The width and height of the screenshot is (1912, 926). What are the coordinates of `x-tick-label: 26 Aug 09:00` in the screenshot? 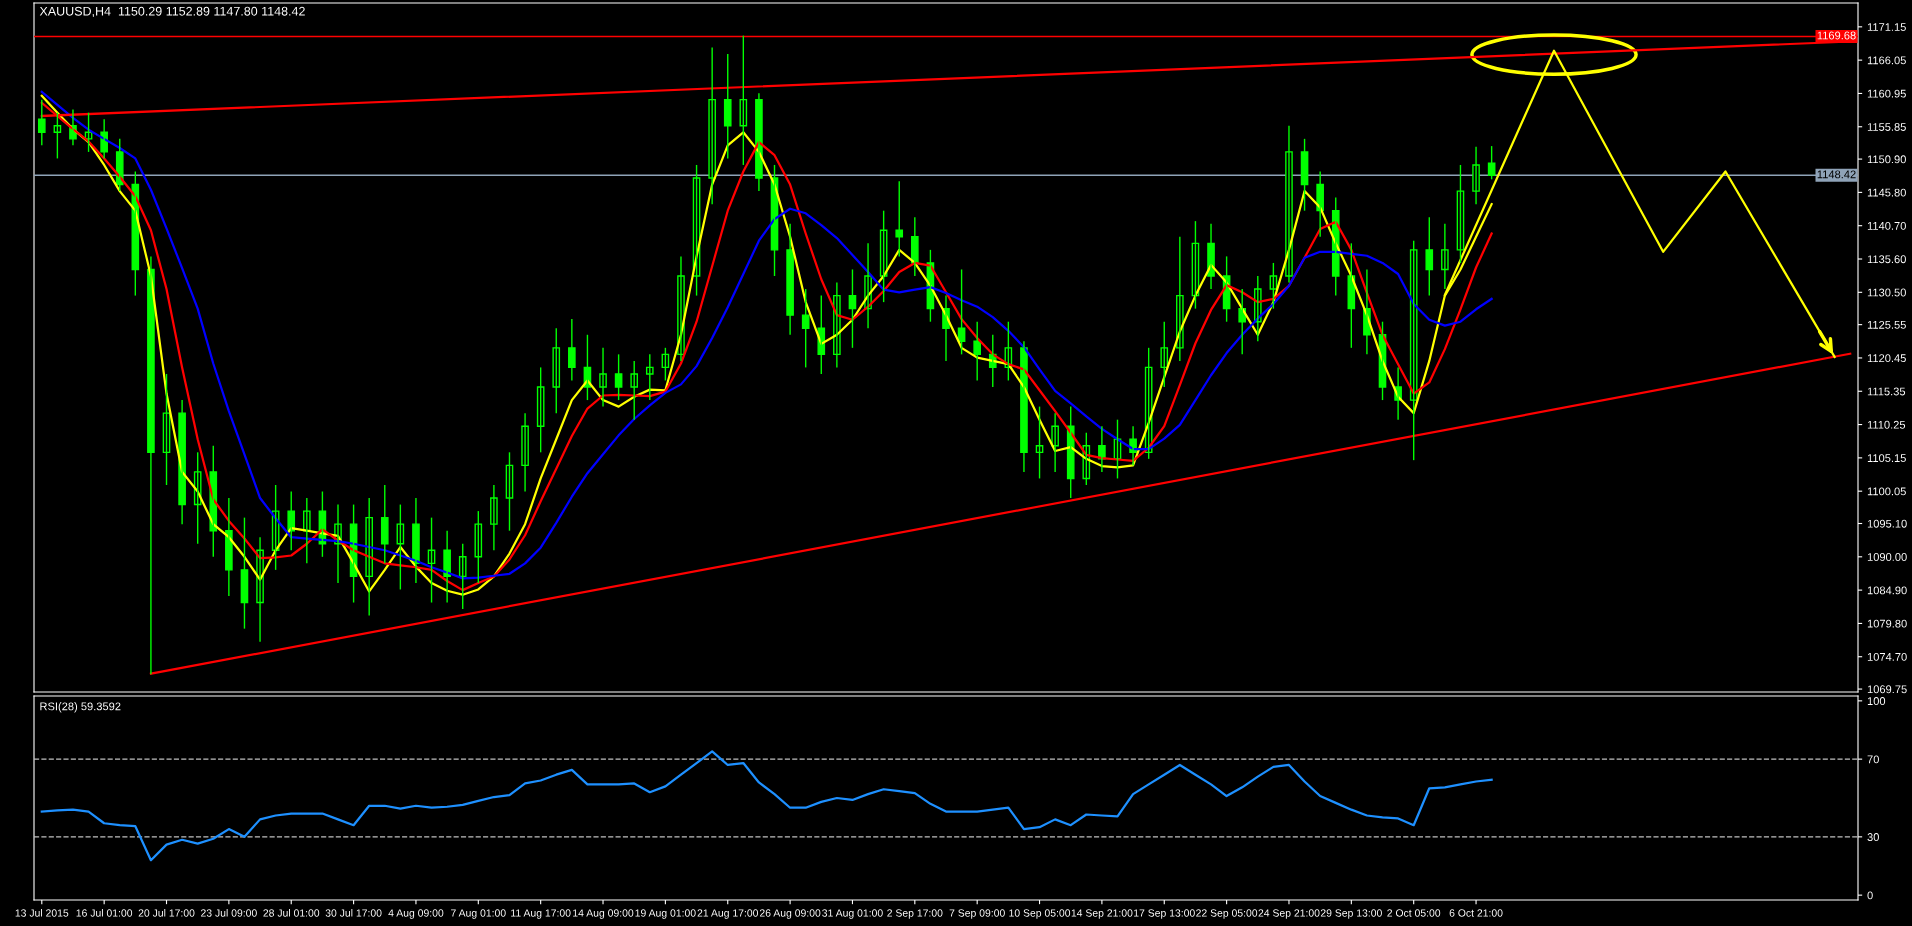 It's located at (790, 914).